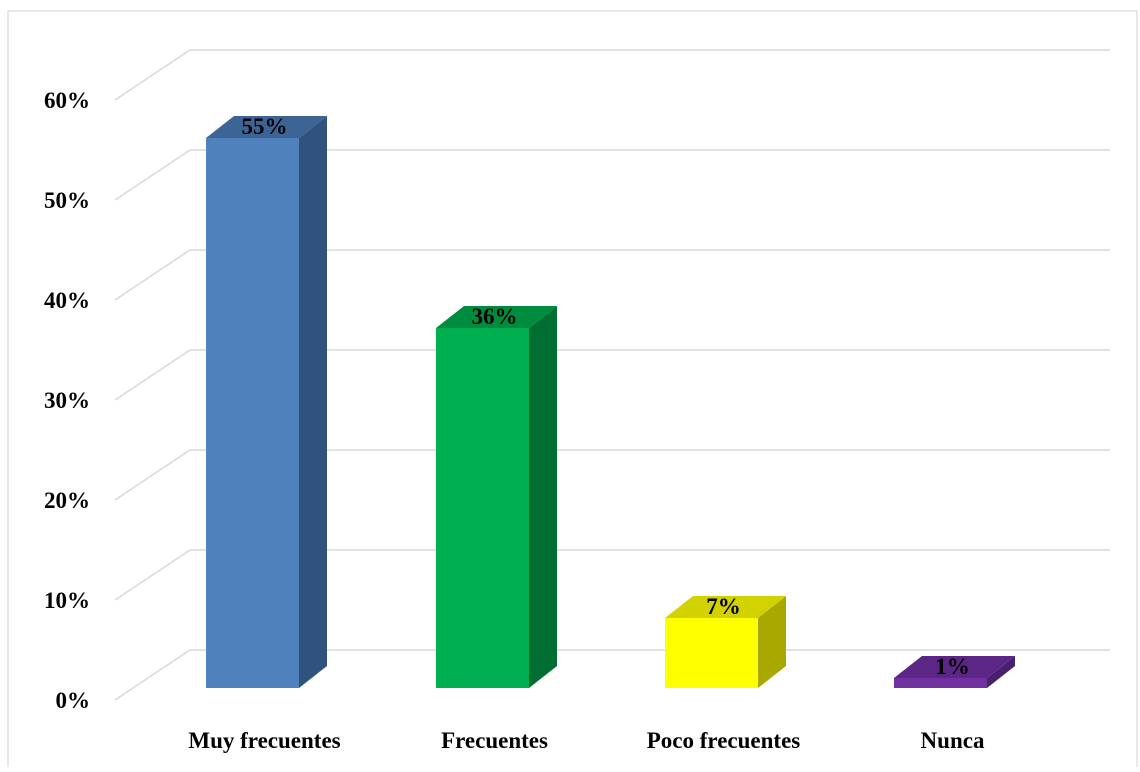 This screenshot has width=1140, height=772. What do you see at coordinates (67, 500) in the screenshot?
I see `y-tick-label: 20%` at bounding box center [67, 500].